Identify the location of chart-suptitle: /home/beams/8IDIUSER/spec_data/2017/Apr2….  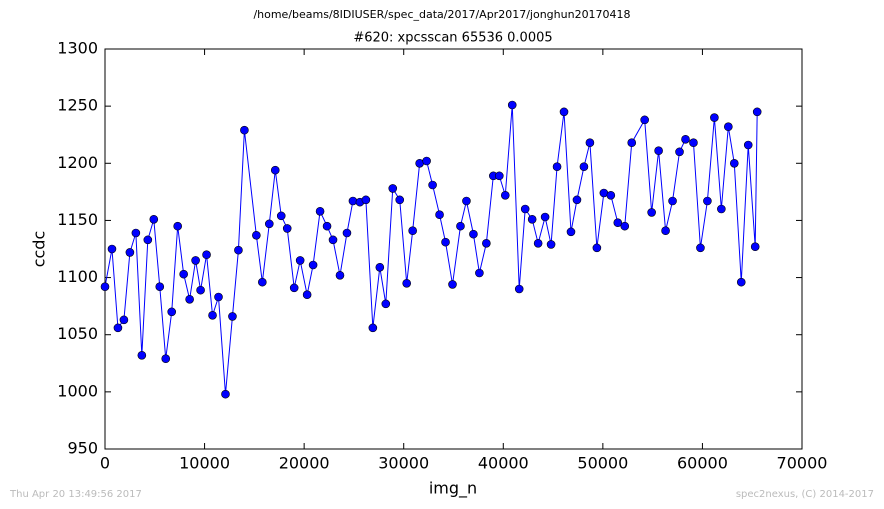
(441, 14).